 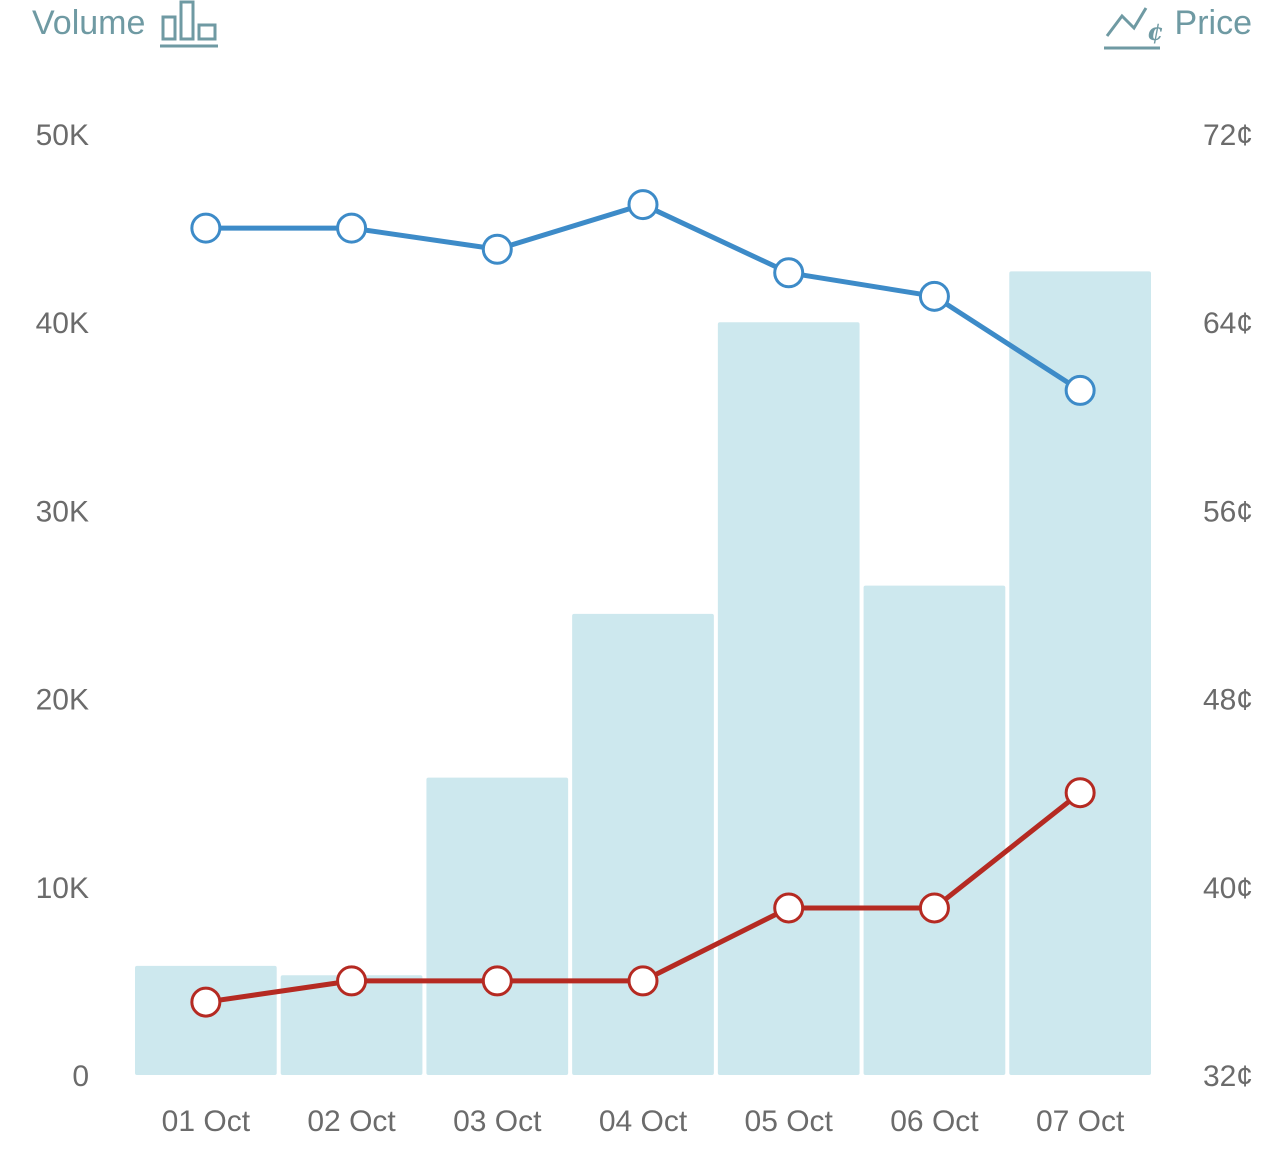 What do you see at coordinates (1228, 135) in the screenshot?
I see `y-right-tick-label: 72¢` at bounding box center [1228, 135].